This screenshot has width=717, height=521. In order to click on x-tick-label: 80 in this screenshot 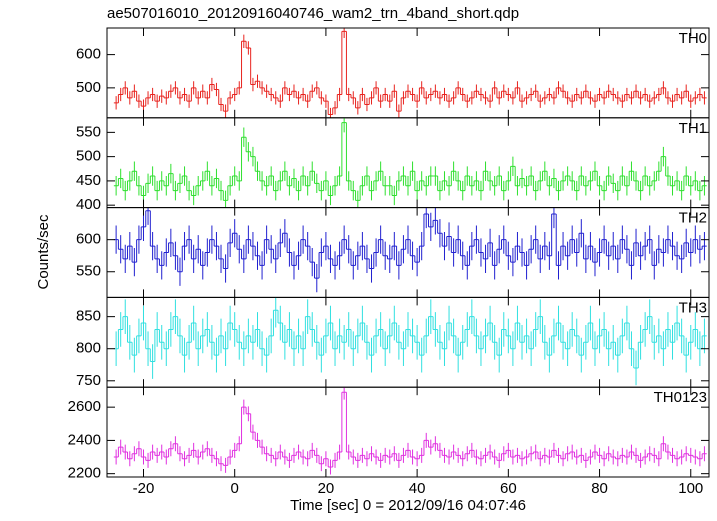, I will do `click(599, 488)`.